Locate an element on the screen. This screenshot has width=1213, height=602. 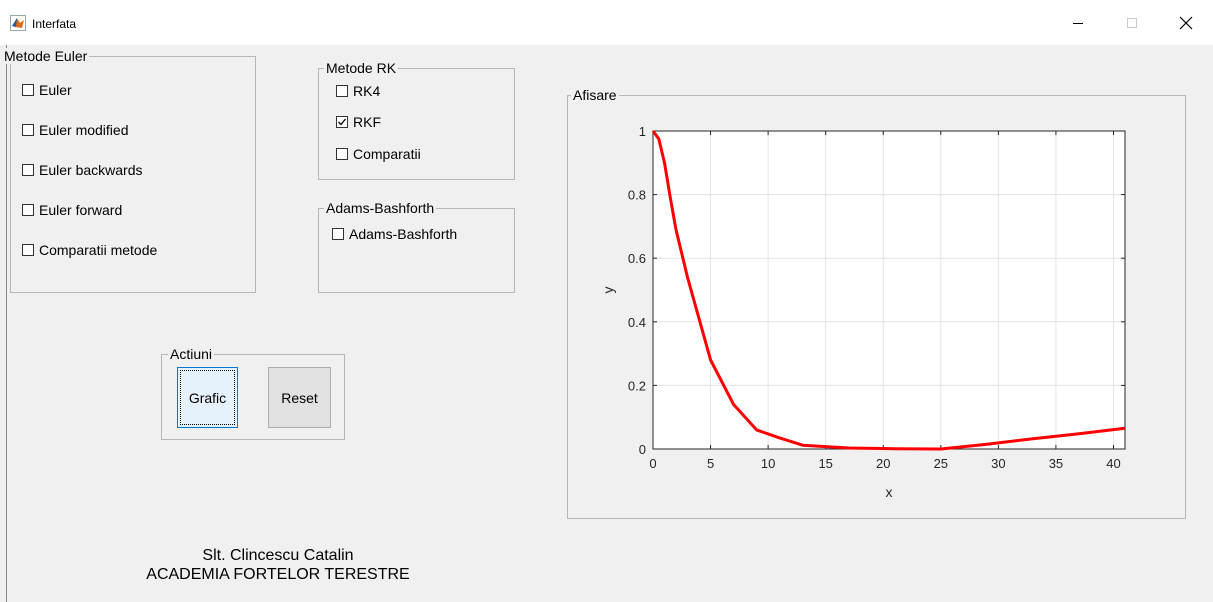
y-tick-label: 0.8 is located at coordinates (637, 195).